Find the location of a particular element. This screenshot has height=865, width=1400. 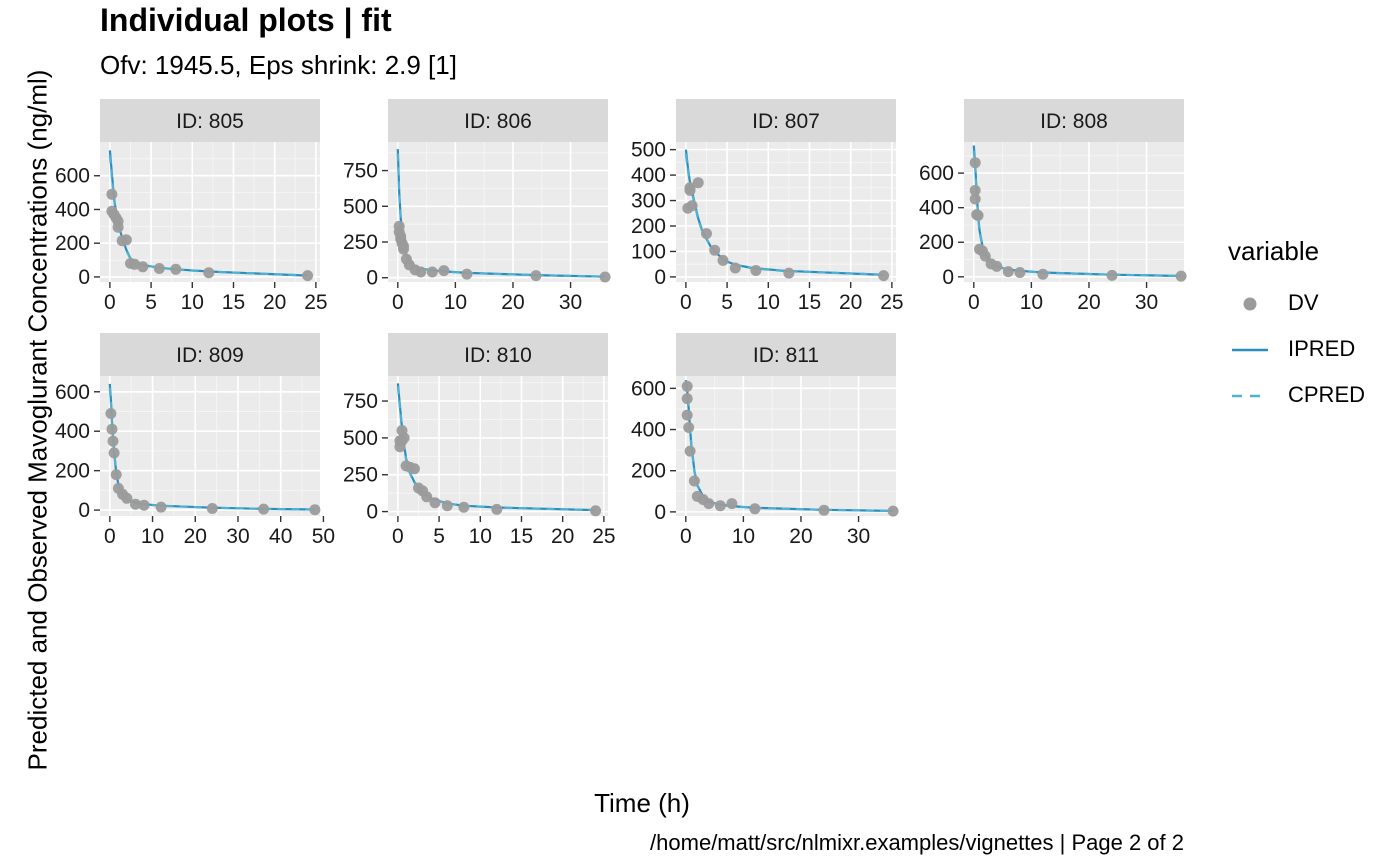

facet-strip-label: ID: 811 is located at coordinates (786, 355).